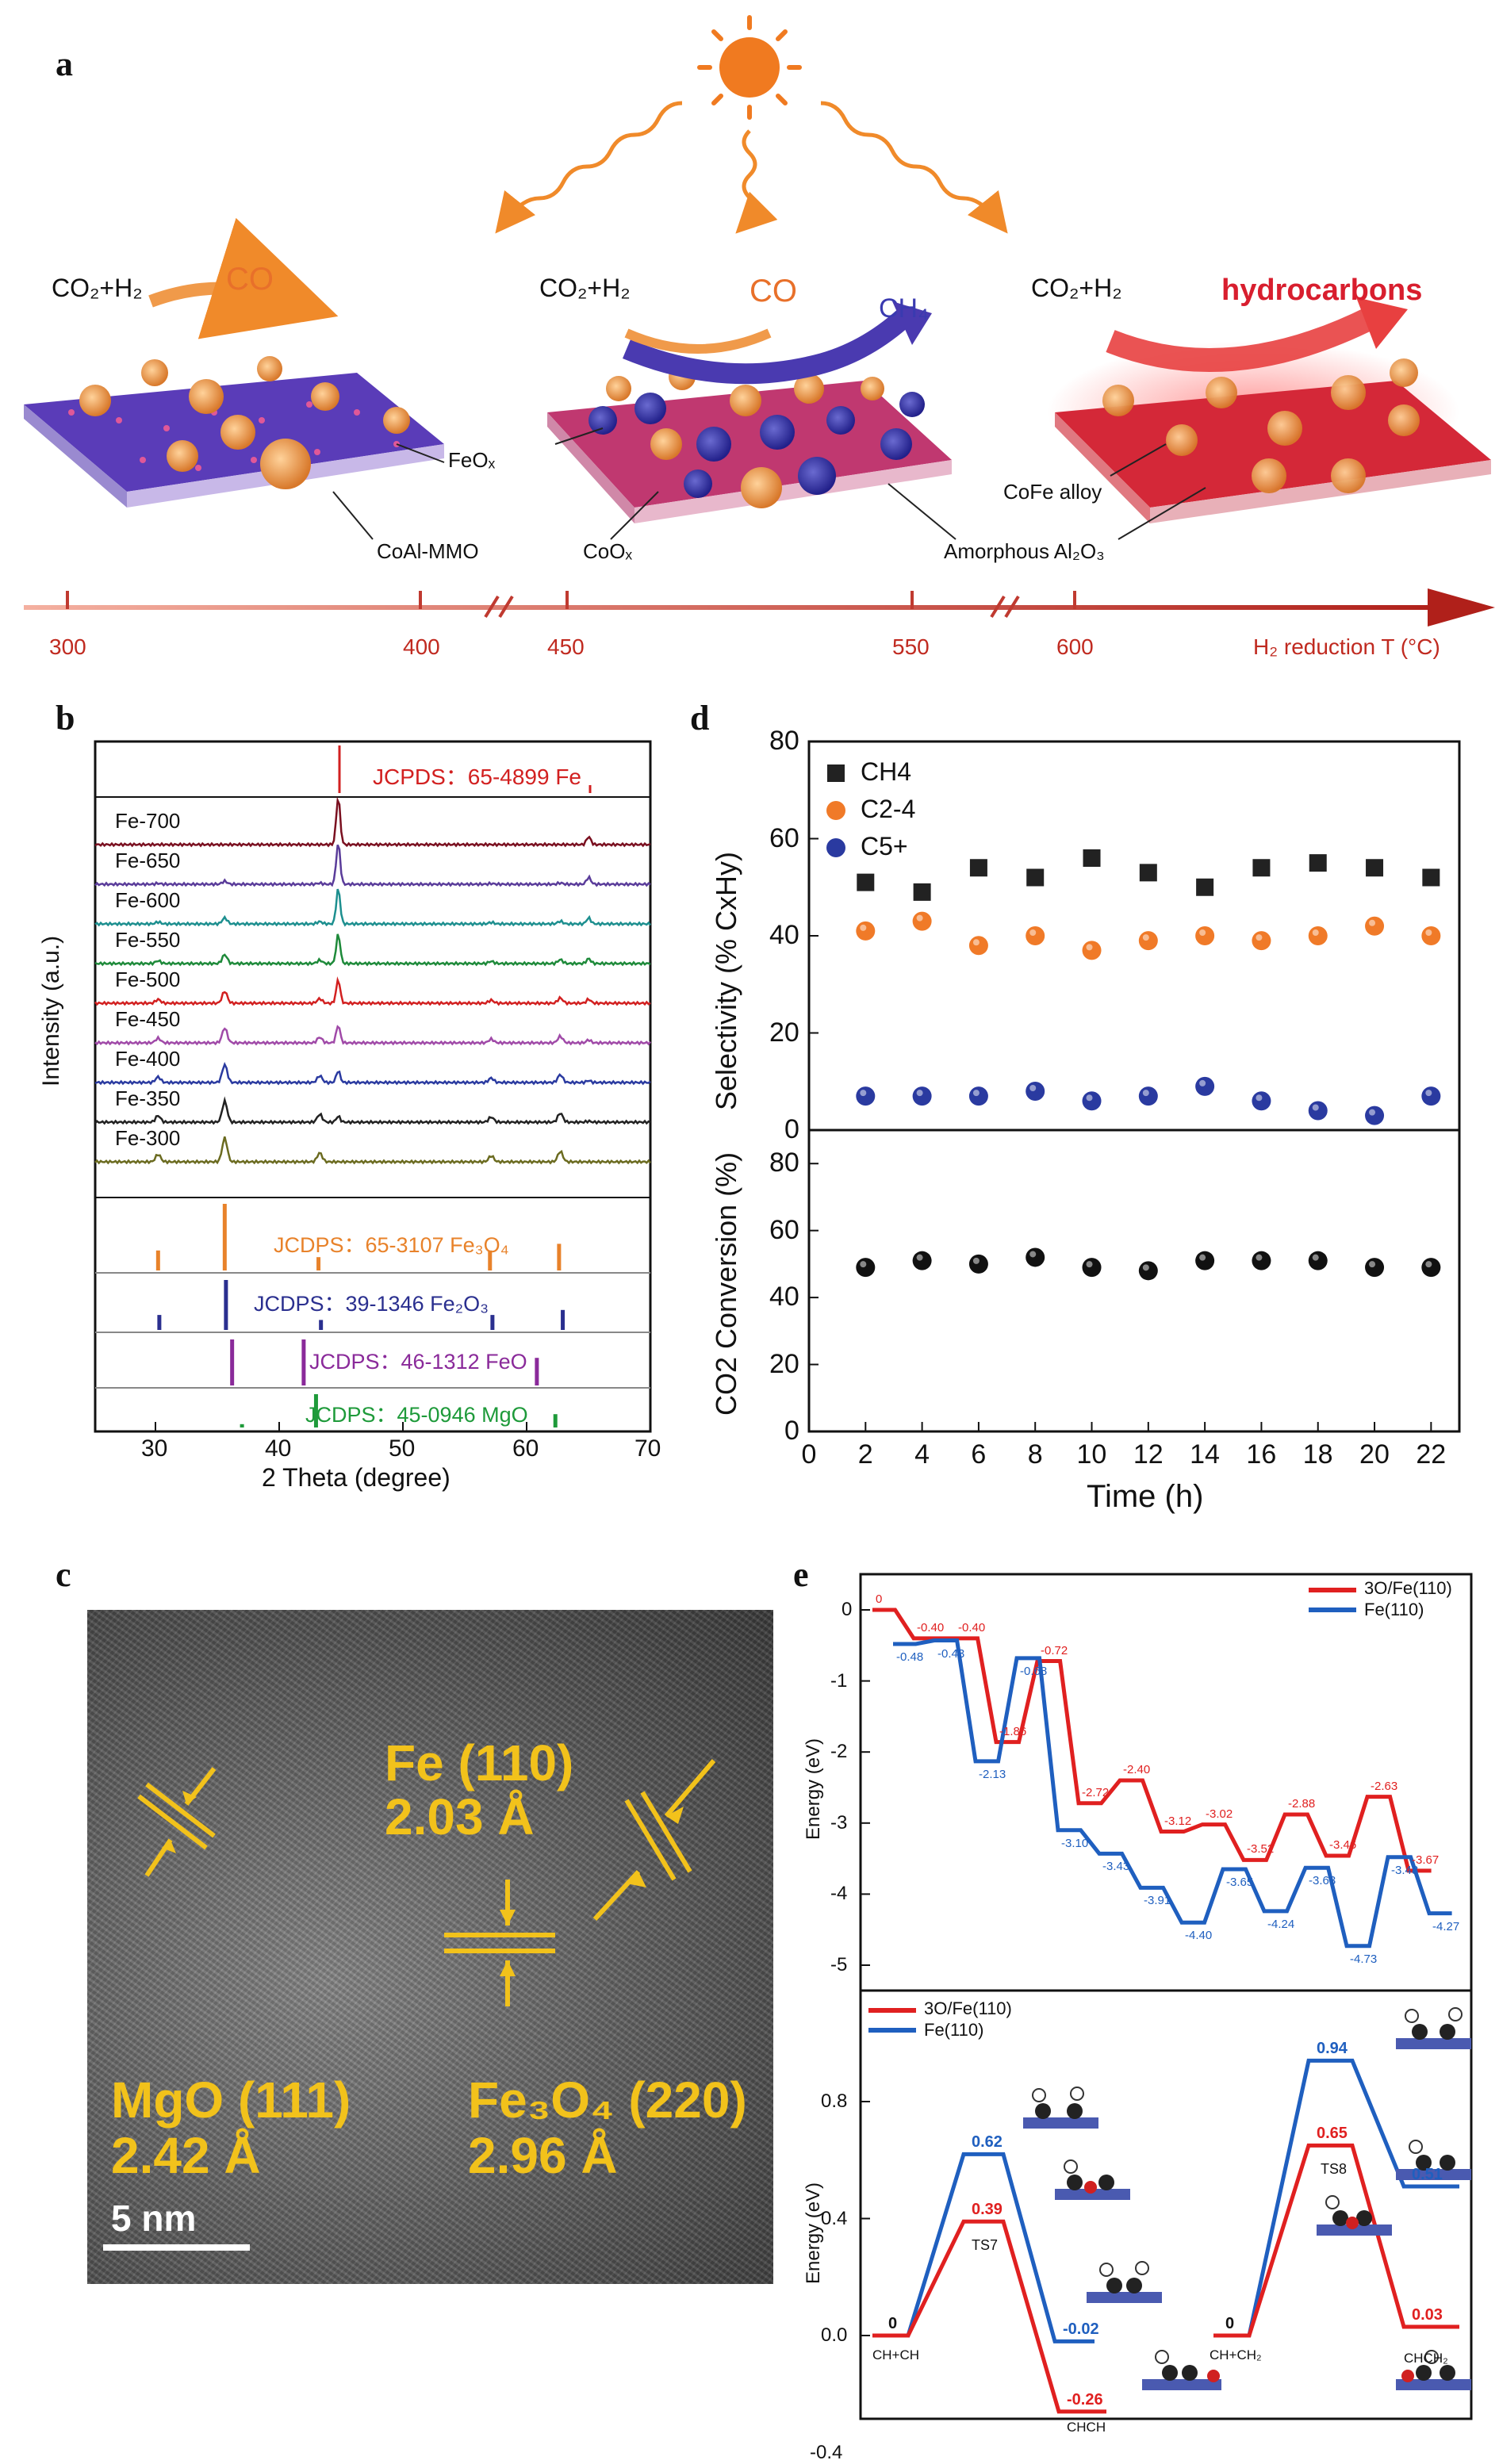 This screenshot has width=1499, height=2464. Describe the element at coordinates (1052, 492) in the screenshot. I see `cofe-alloy-label: CoFe alloy` at that location.